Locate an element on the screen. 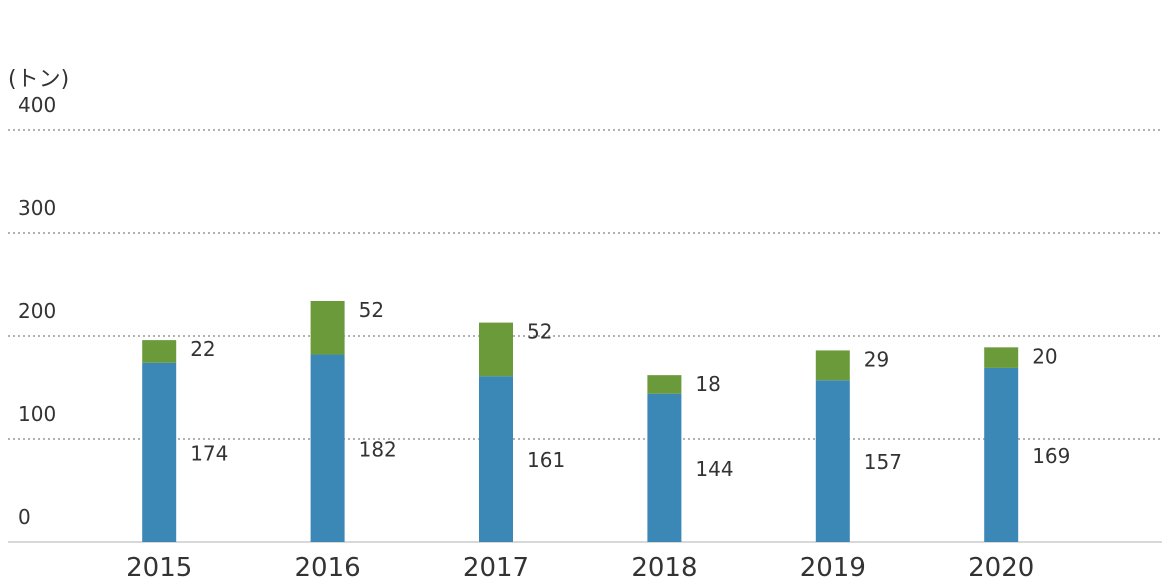 The image size is (1162, 583). x-tick-label: 2019 is located at coordinates (833, 568).